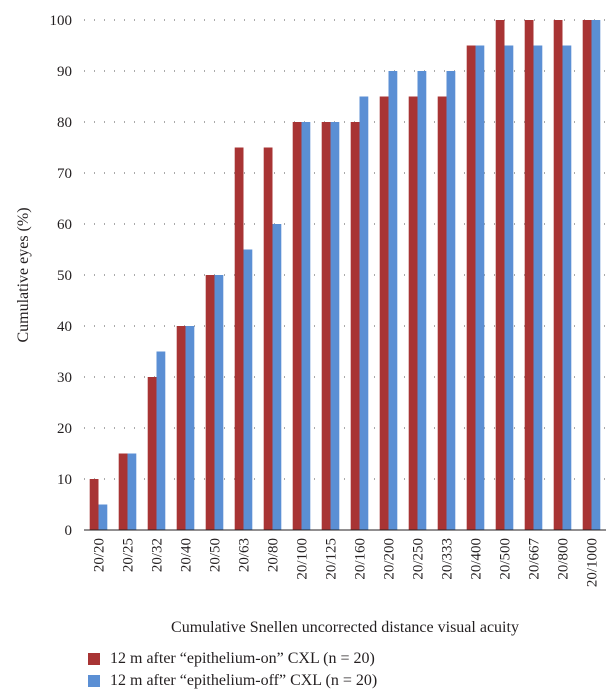 The width and height of the screenshot is (615, 698). Describe the element at coordinates (564, 559) in the screenshot. I see `x-tick-label: 20/800` at that location.